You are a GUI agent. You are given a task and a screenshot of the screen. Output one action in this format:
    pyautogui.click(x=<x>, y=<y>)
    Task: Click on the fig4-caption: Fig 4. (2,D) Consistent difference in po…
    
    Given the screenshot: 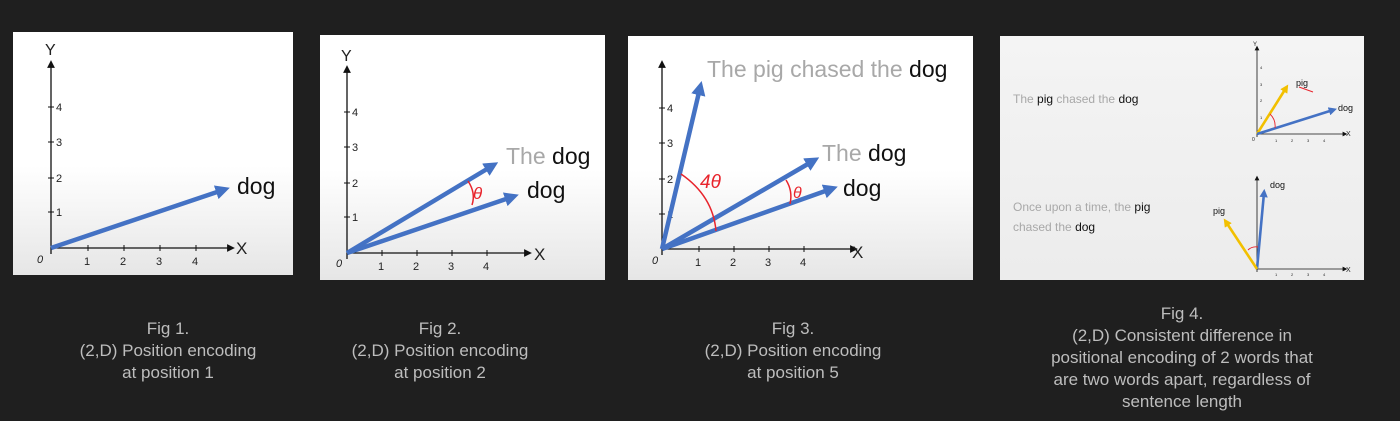 What is the action you would take?
    pyautogui.click(x=1182, y=358)
    